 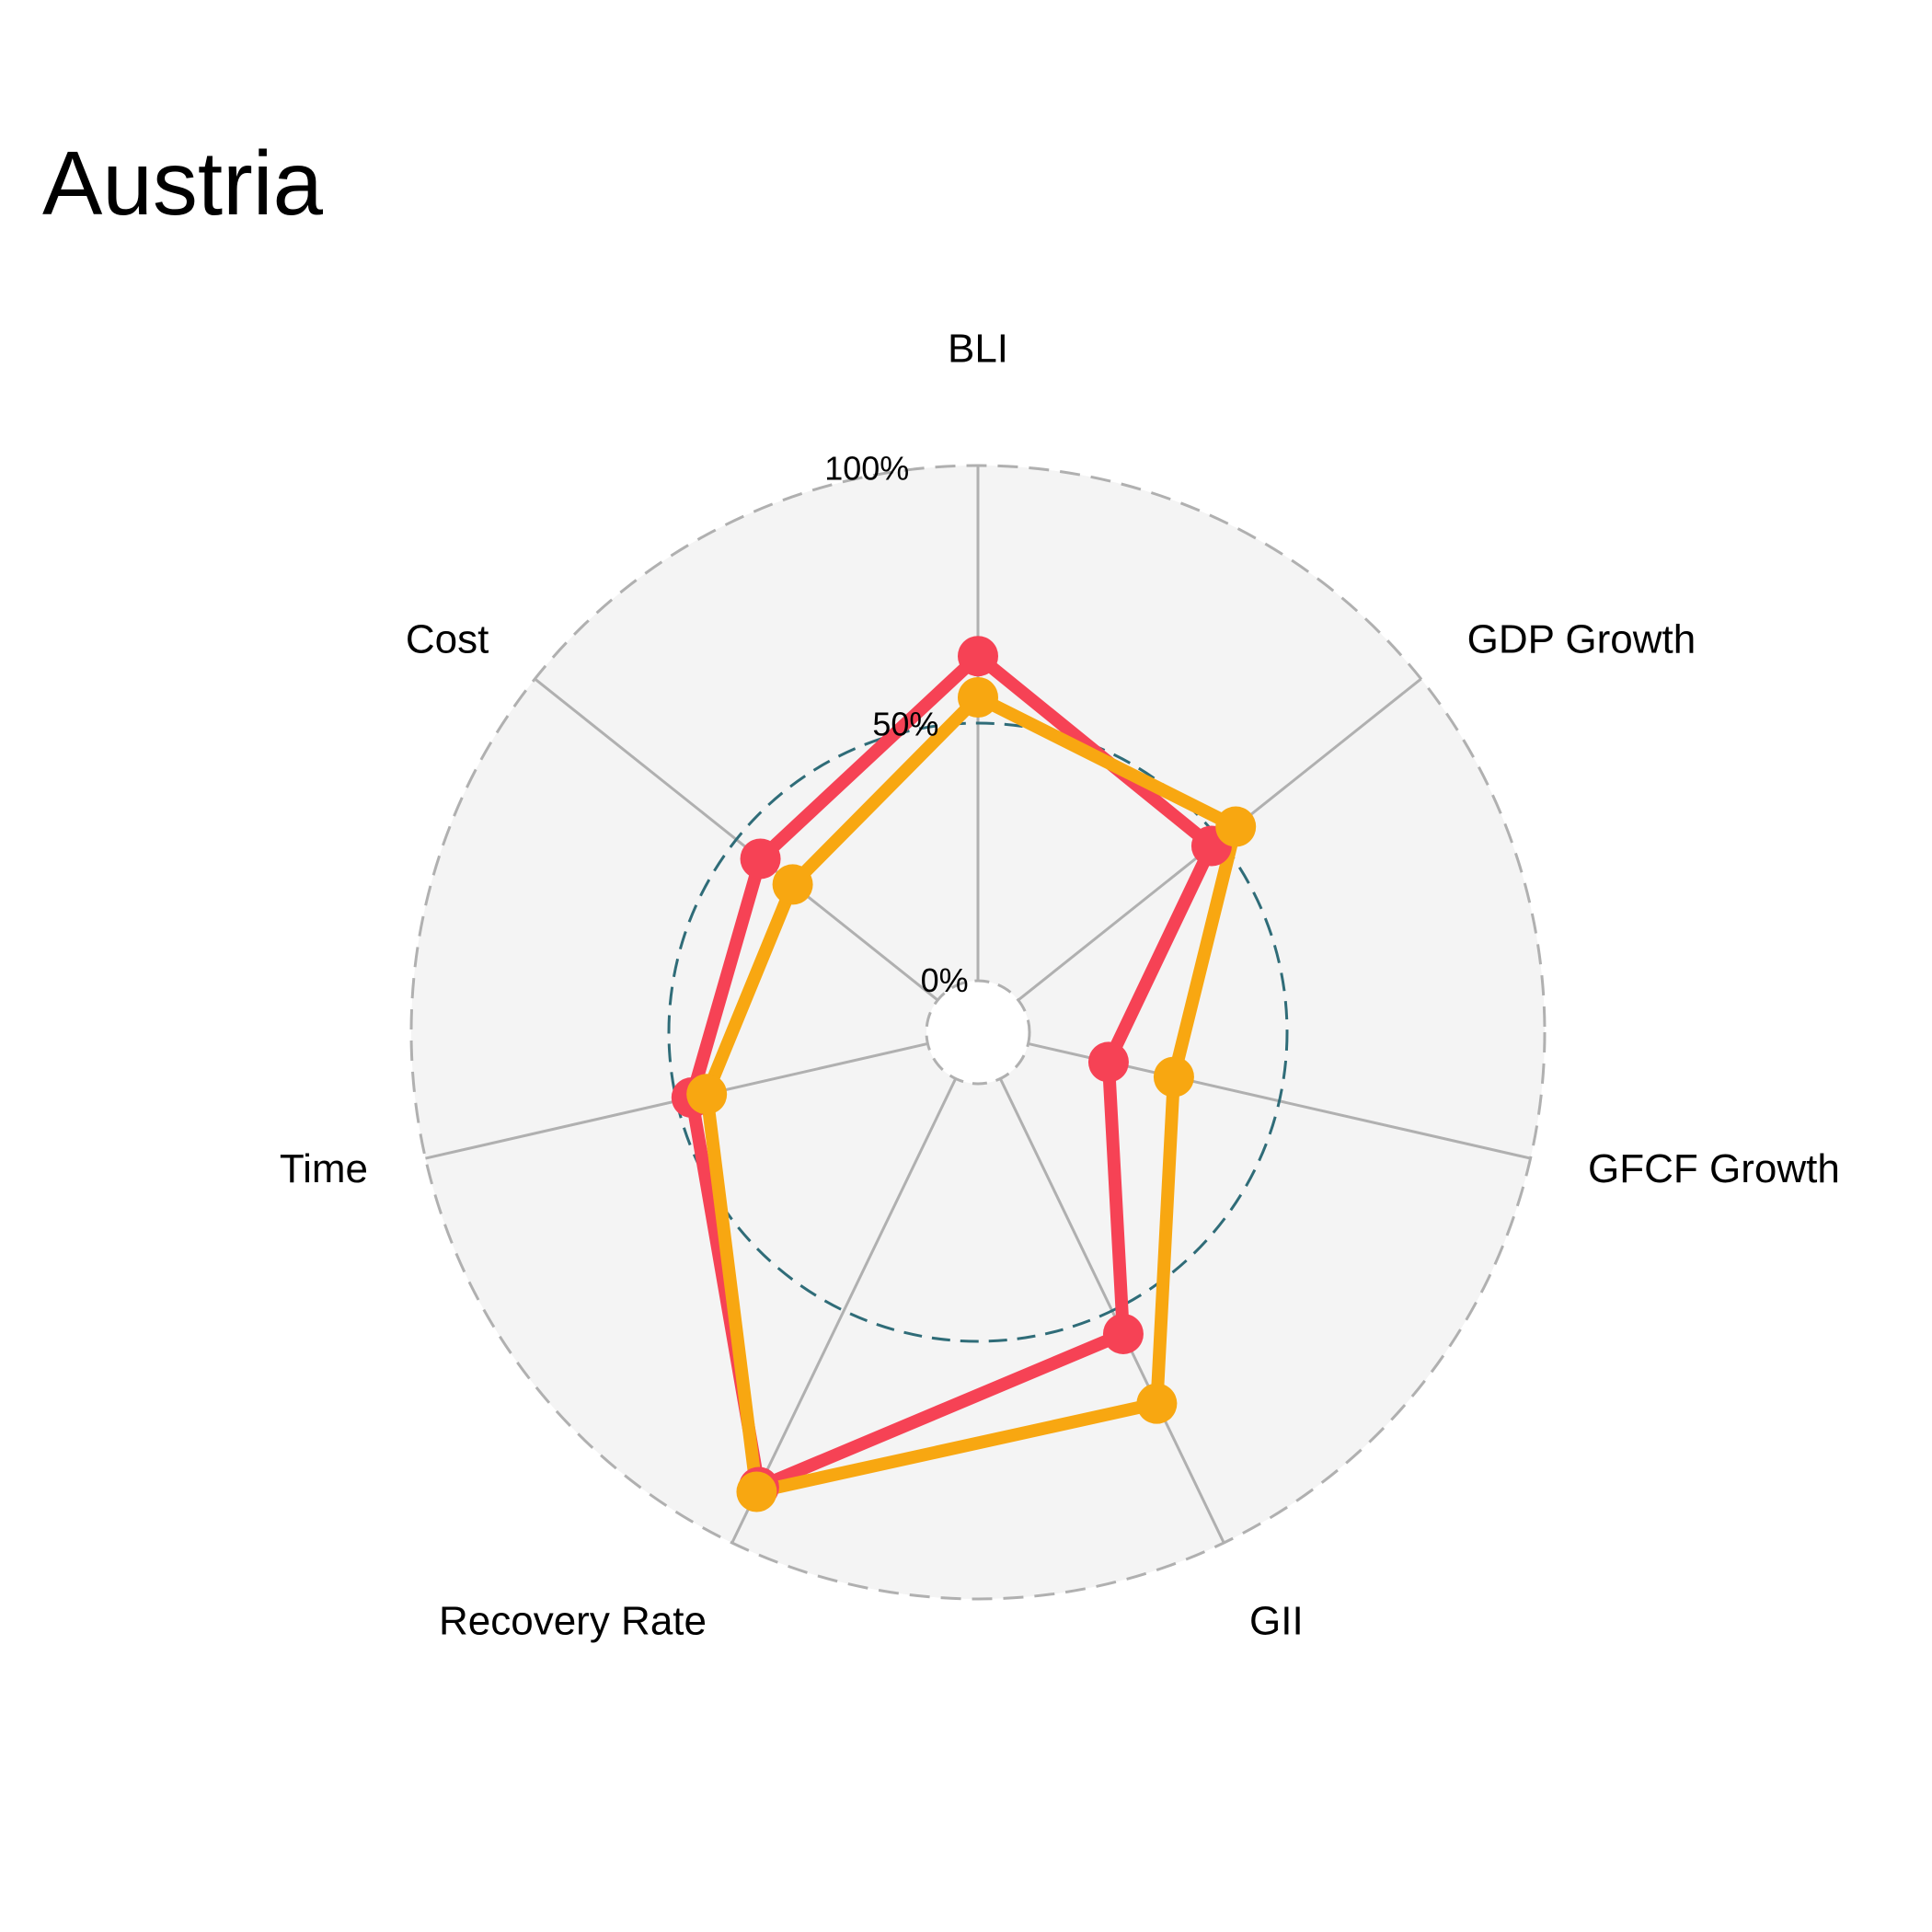 What do you see at coordinates (905, 724) in the screenshot?
I see `radial-tick-label: 50%` at bounding box center [905, 724].